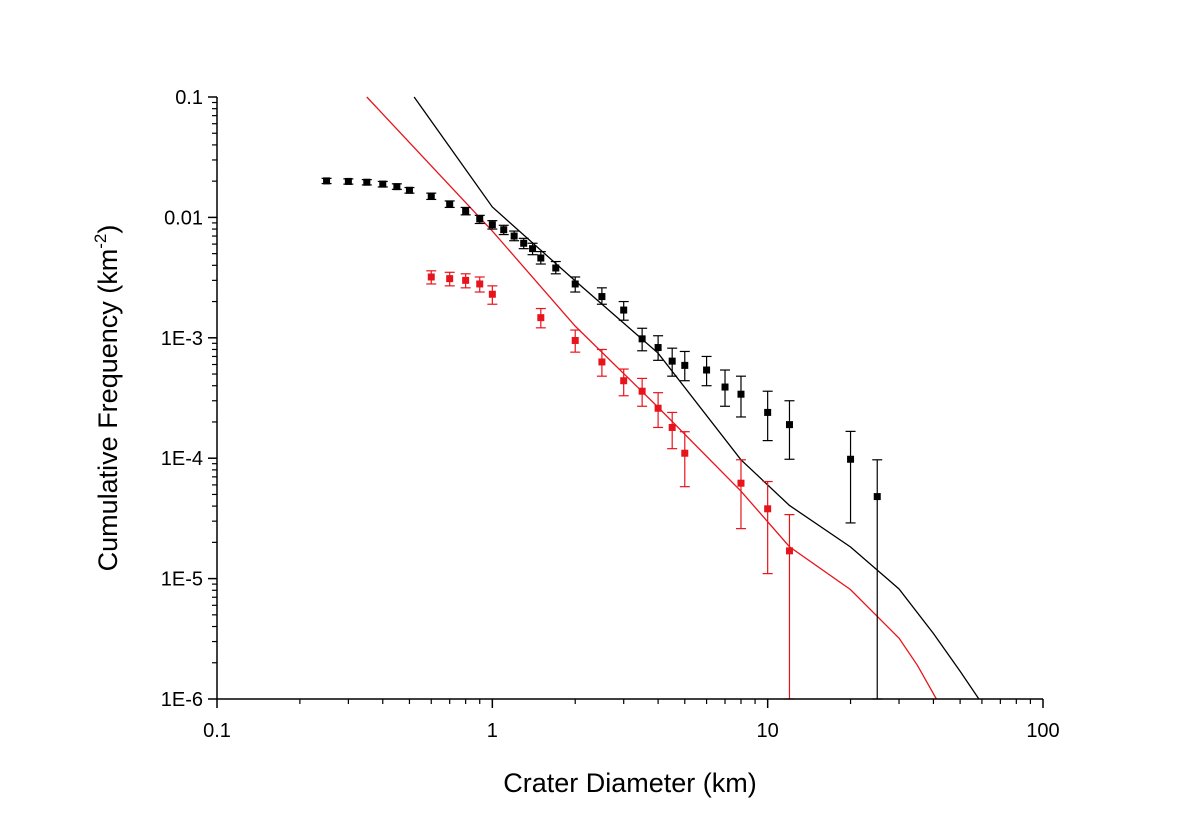  I want to click on y-tick-label: 0.1, so click(189, 98).